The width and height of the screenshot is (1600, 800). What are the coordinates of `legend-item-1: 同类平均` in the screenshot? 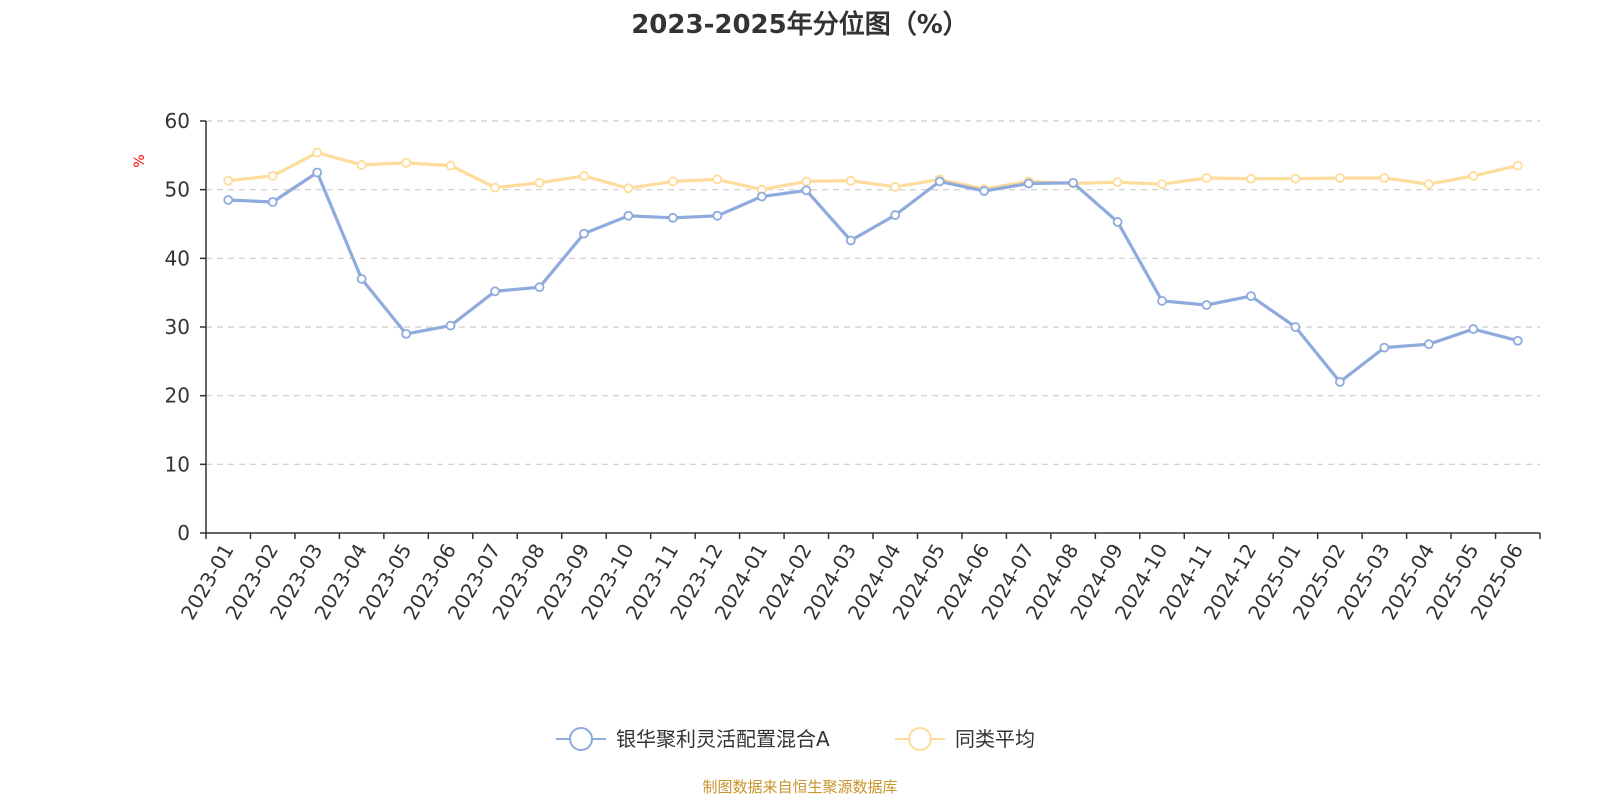 It's located at (965, 739).